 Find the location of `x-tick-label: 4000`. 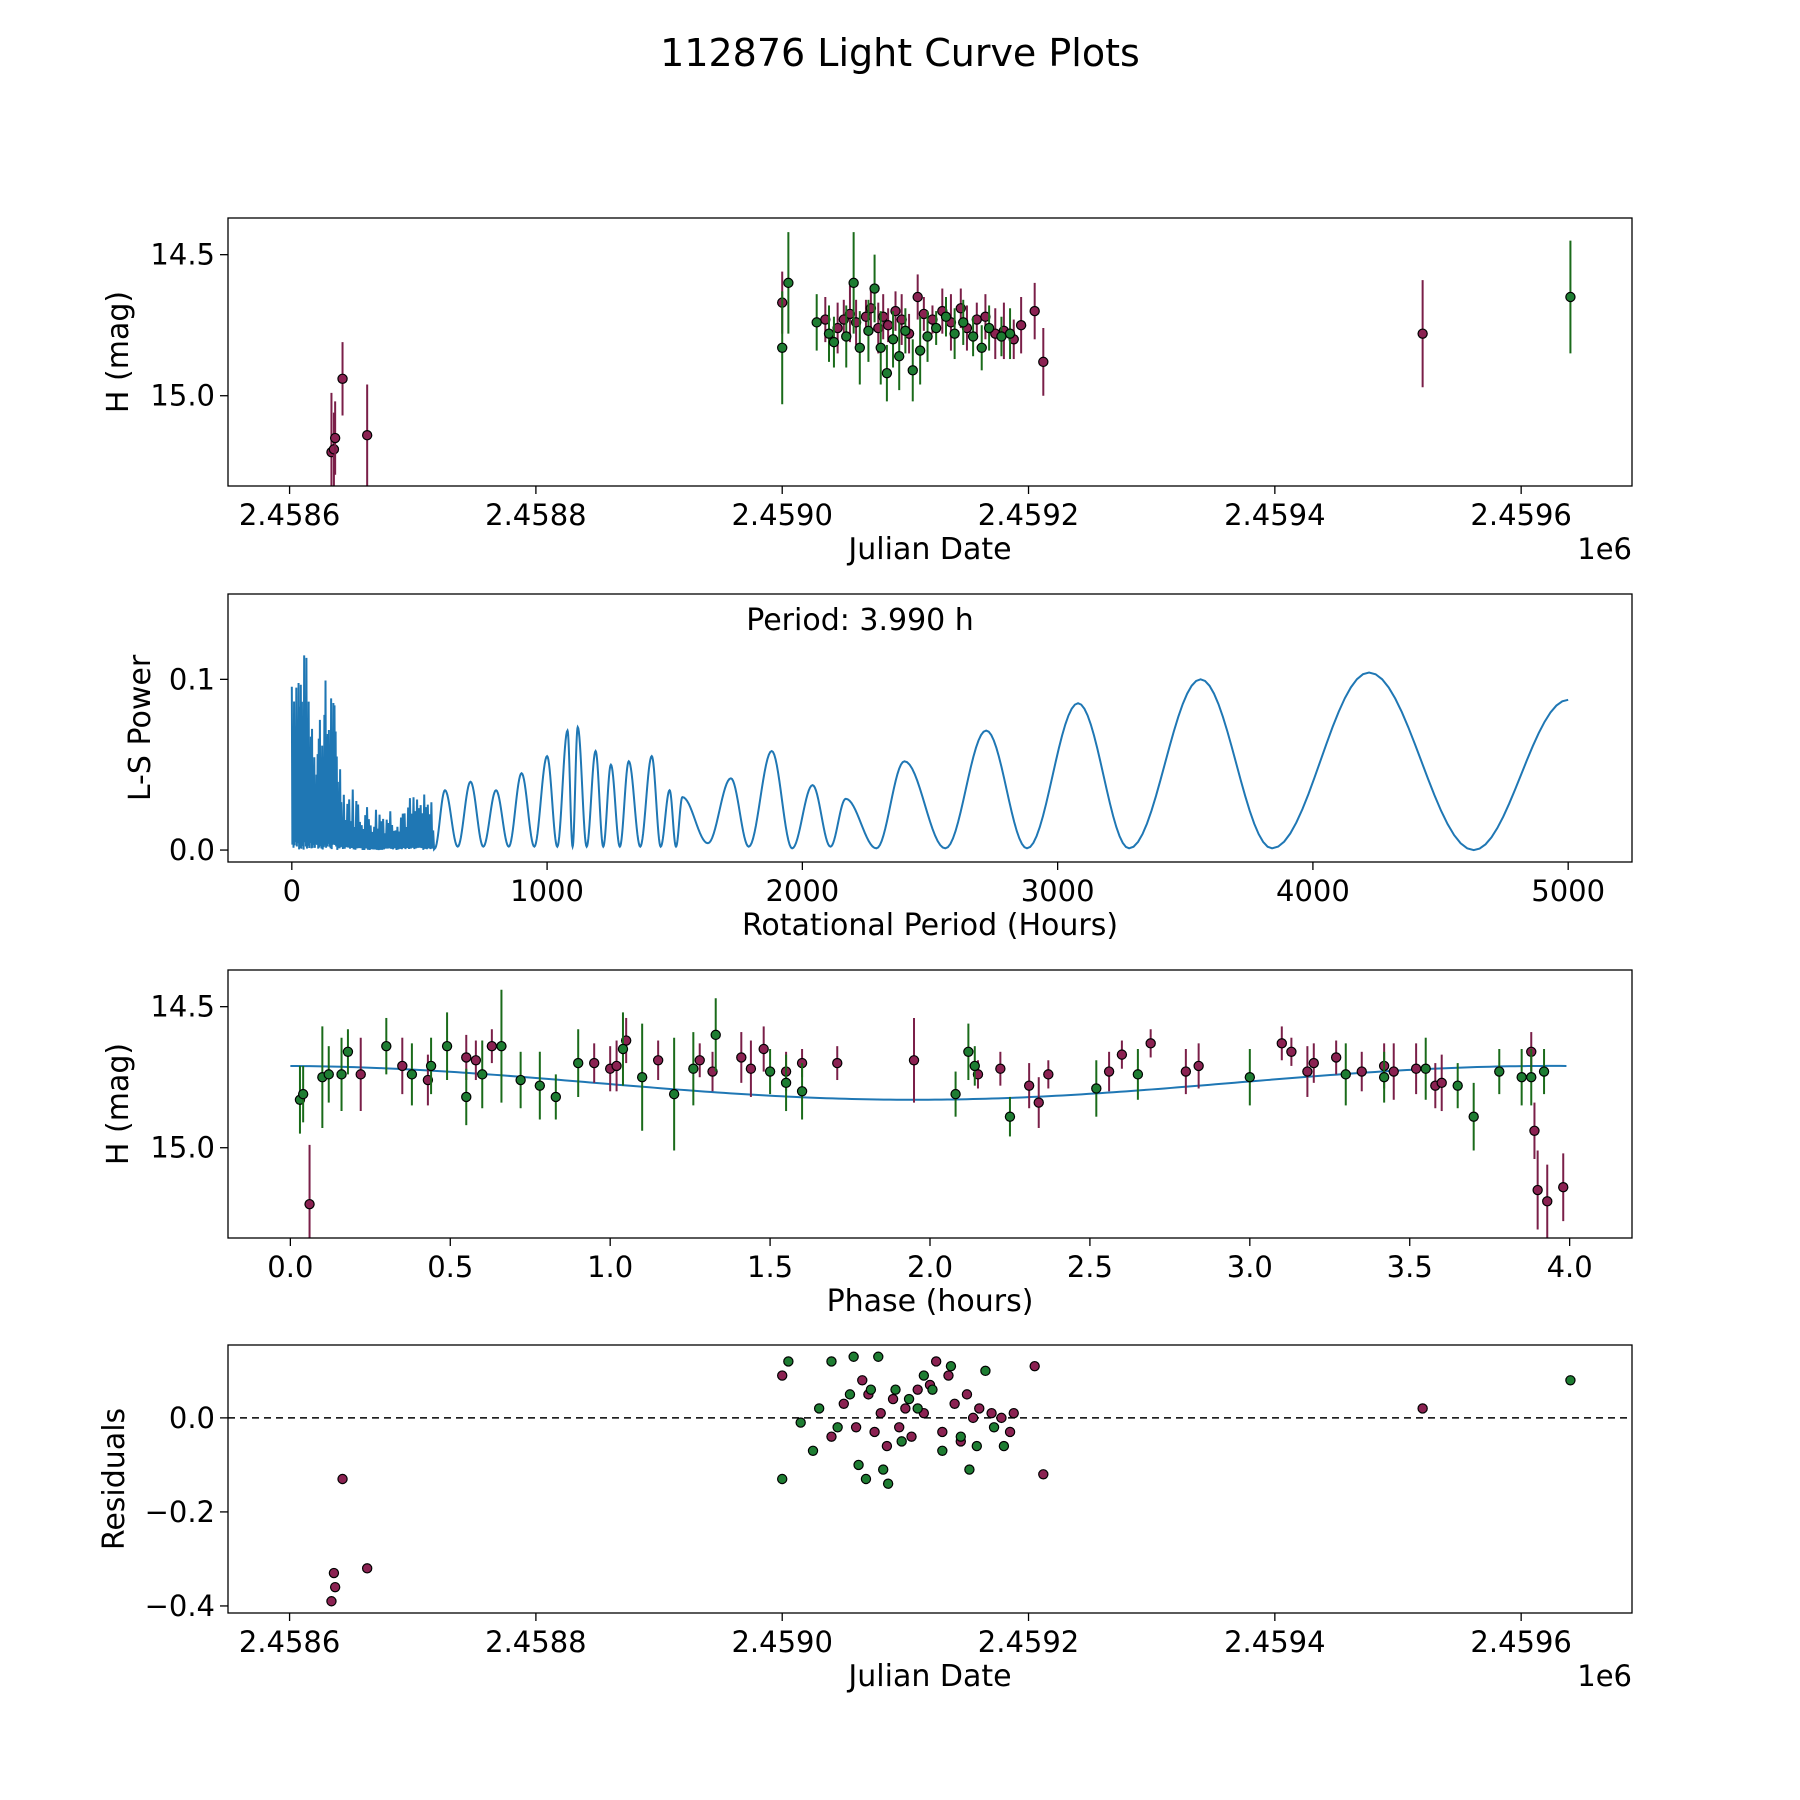

x-tick-label: 4000 is located at coordinates (1313, 891).